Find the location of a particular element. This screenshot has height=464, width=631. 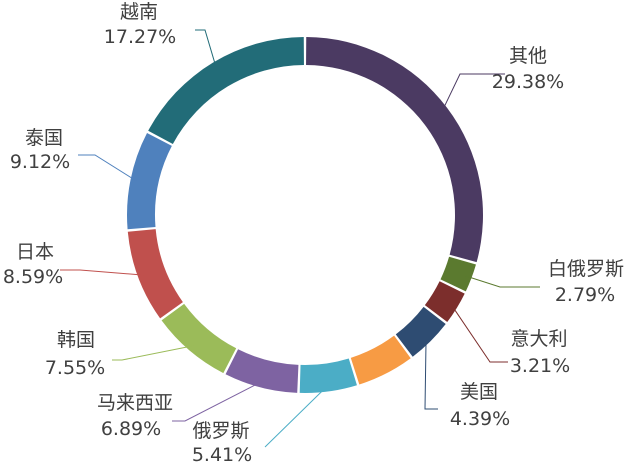

slice-label-name: 意大利 is located at coordinates (538, 339).